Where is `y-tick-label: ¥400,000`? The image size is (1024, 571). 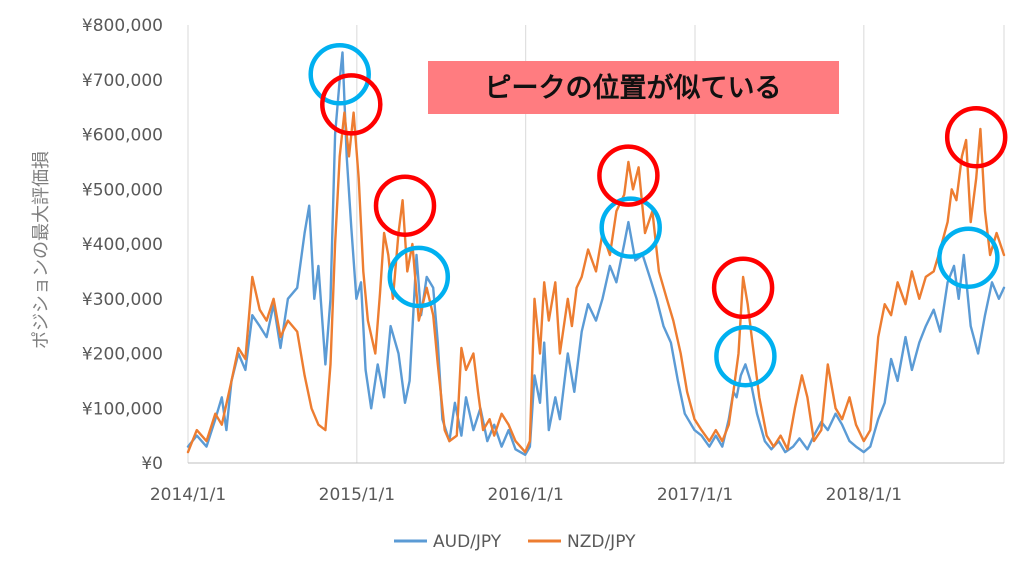
y-tick-label: ¥400,000 is located at coordinates (122, 245).